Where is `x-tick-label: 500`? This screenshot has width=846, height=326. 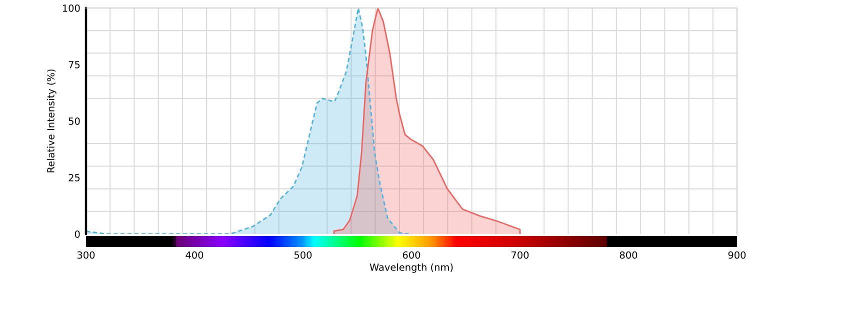 x-tick-label: 500 is located at coordinates (303, 255).